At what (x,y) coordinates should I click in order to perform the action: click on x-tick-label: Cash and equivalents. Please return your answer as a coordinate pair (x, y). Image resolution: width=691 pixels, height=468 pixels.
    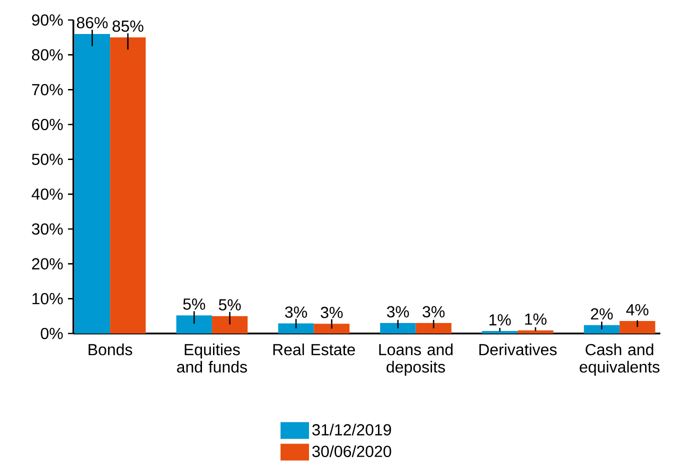
    Looking at the image, I should click on (620, 359).